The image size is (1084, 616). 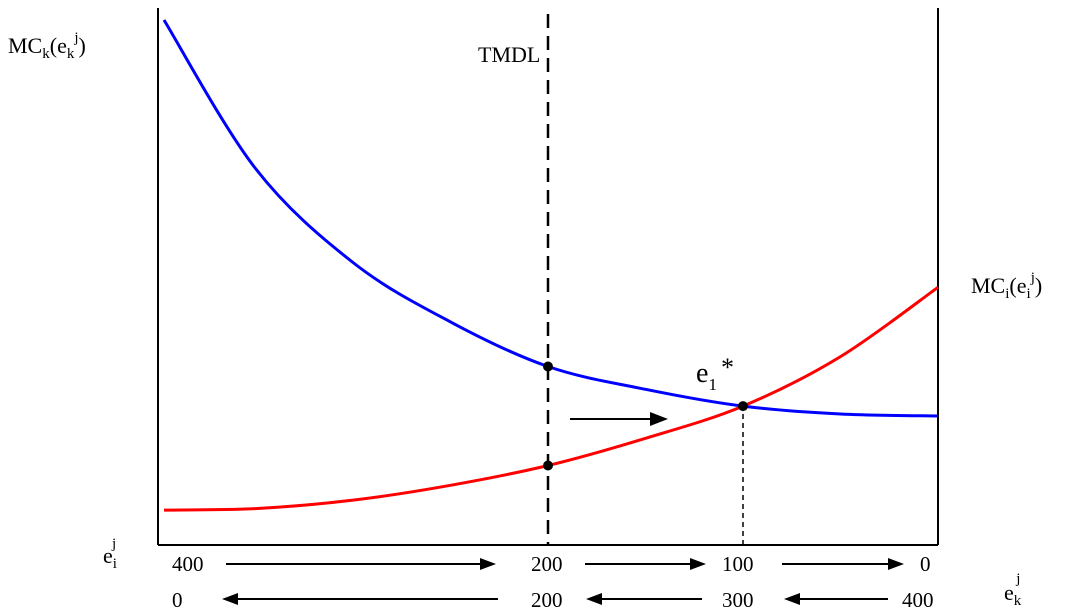 What do you see at coordinates (47, 46) in the screenshot?
I see `left-y-label: MCk(ekj)` at bounding box center [47, 46].